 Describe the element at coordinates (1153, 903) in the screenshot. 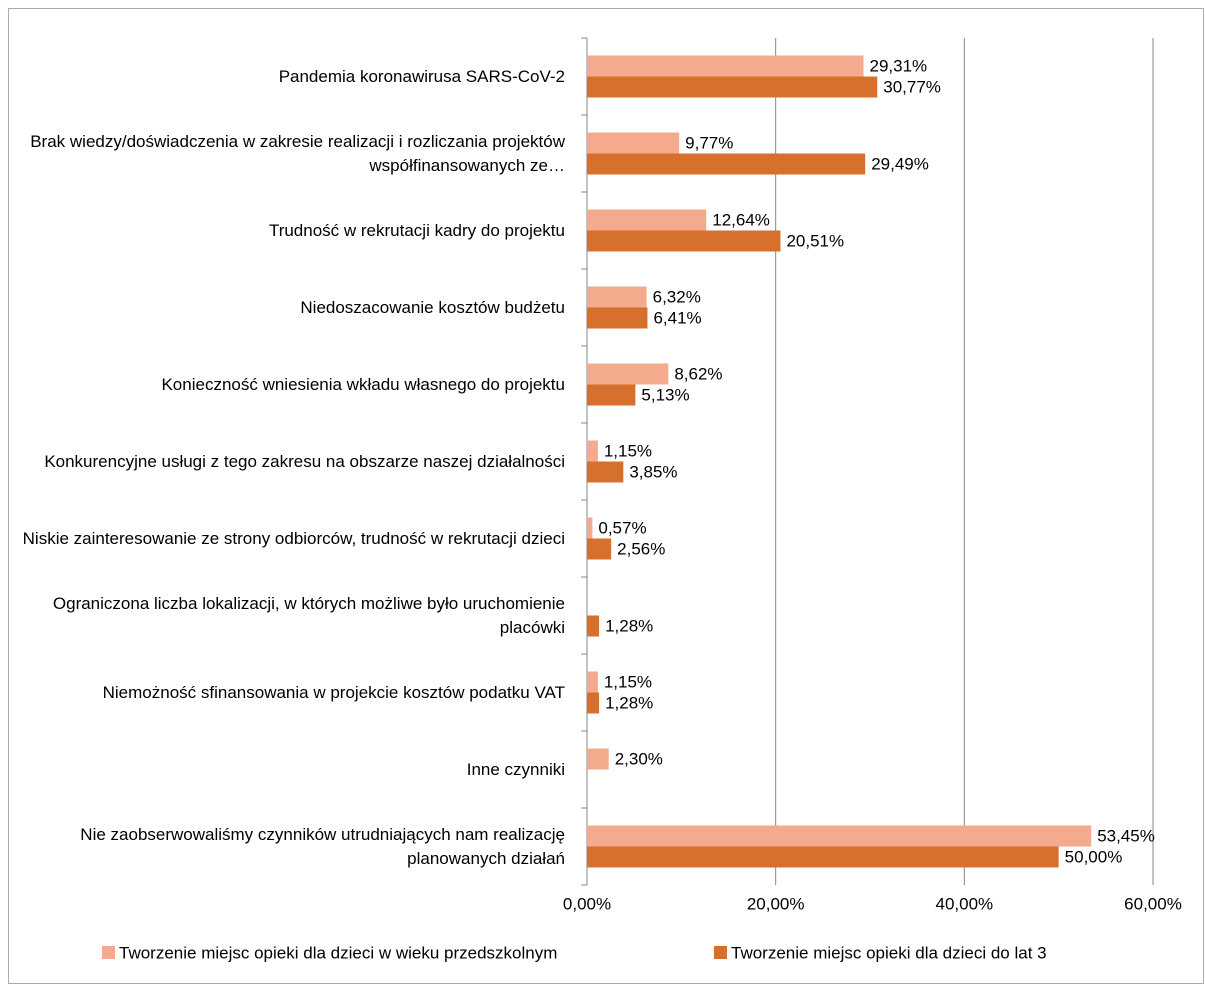

I see `x-tick-label: 60,00%` at that location.